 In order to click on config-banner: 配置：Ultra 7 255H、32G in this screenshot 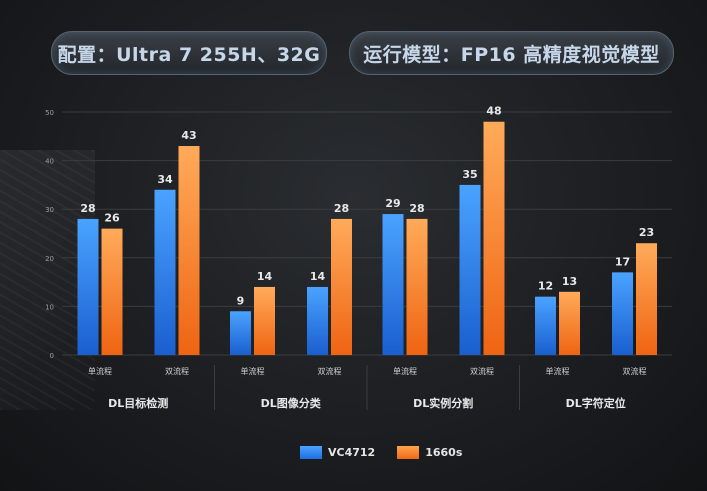, I will do `click(189, 53)`.